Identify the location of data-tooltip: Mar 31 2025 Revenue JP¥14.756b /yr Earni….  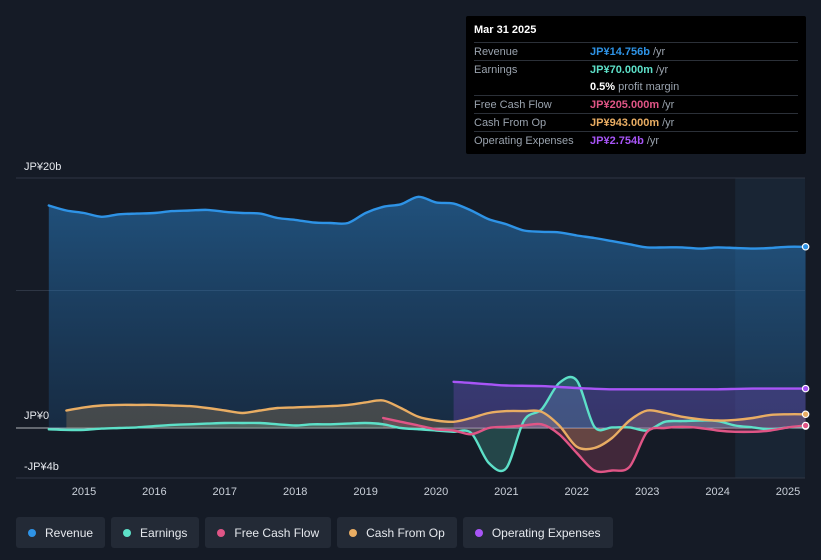
(636, 85).